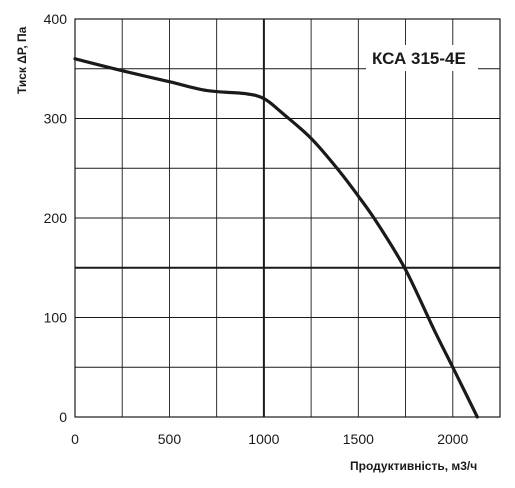 This screenshot has height=488, width=515. Describe the element at coordinates (452, 439) in the screenshot. I see `x-tick-label: 2000` at that location.